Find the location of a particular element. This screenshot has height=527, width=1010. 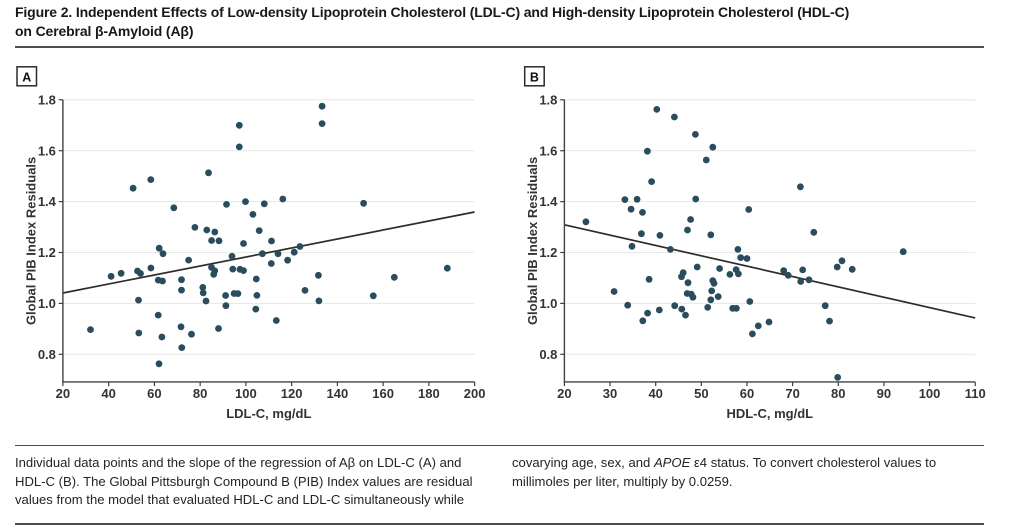

svg-text: 180 is located at coordinates (429, 393).